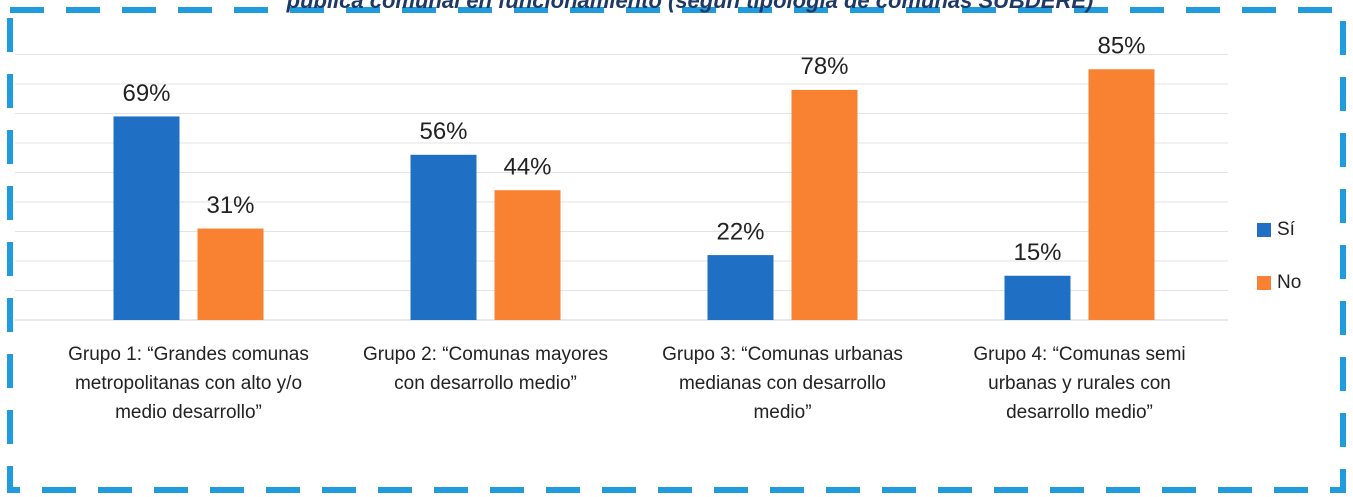  I want to click on value-label: 78%, so click(824, 66).